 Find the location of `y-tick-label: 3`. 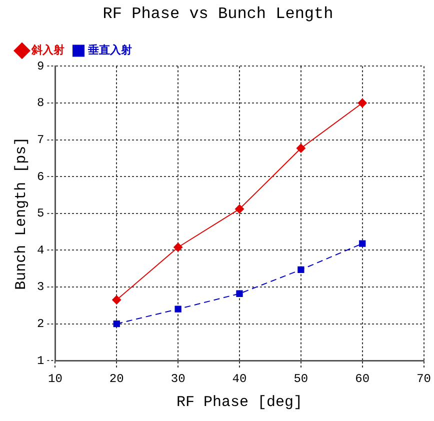

y-tick-label: 3 is located at coordinates (40, 287).